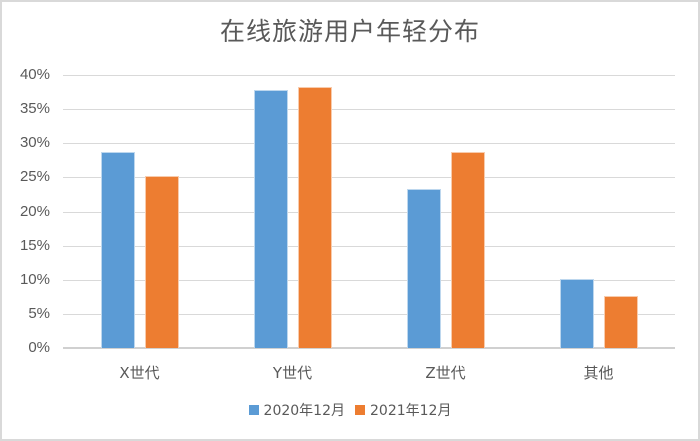 This screenshot has height=441, width=700. What do you see at coordinates (34, 109) in the screenshot?
I see `y-tick-label: 35%` at bounding box center [34, 109].